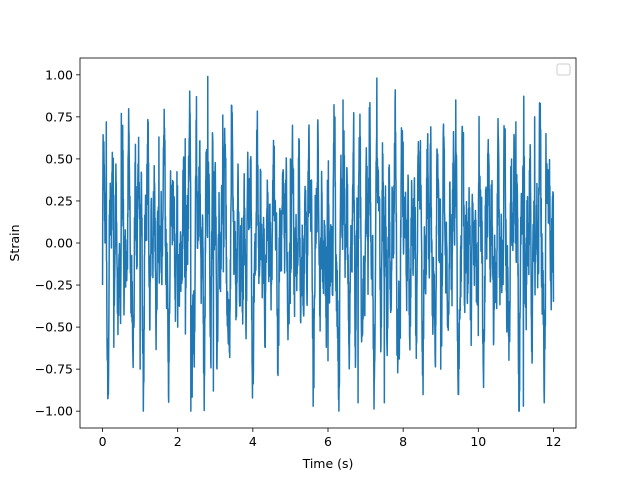  I want to click on y-axis-label: Strain, so click(14, 242).